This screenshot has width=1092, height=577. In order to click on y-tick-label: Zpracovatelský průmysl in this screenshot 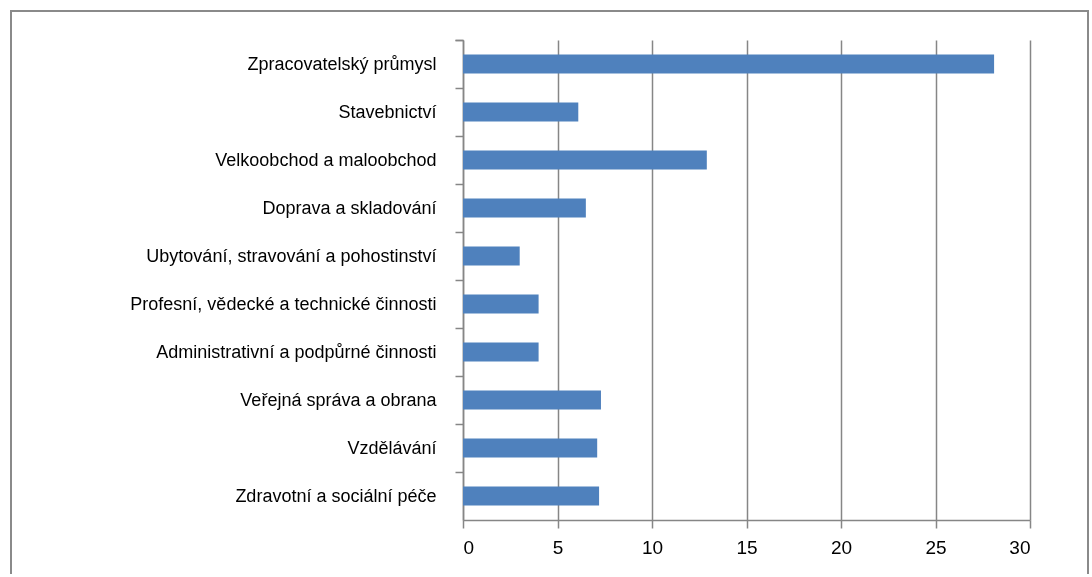, I will do `click(342, 63)`.